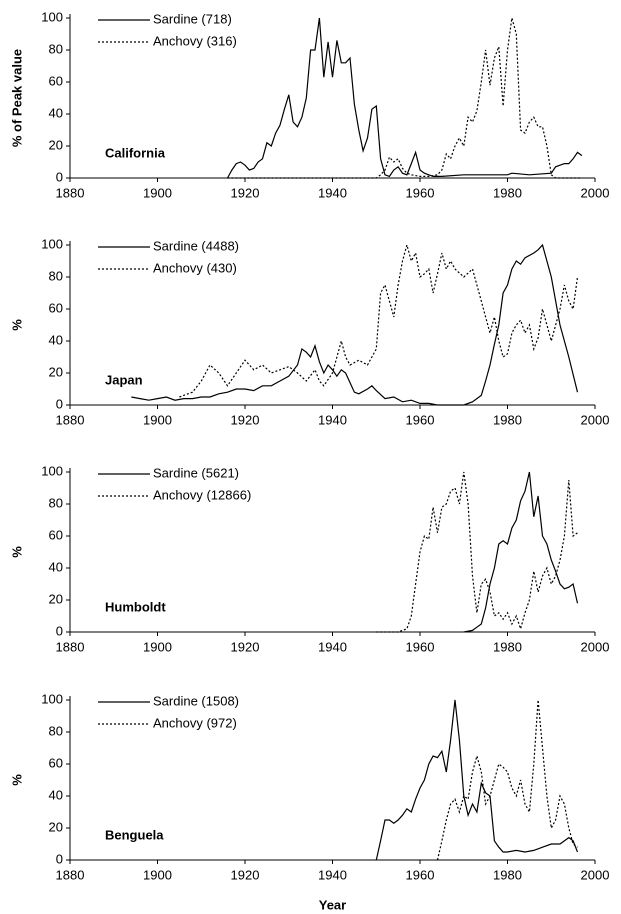  I want to click on legend-label: Anchovy (316), so click(195, 40).